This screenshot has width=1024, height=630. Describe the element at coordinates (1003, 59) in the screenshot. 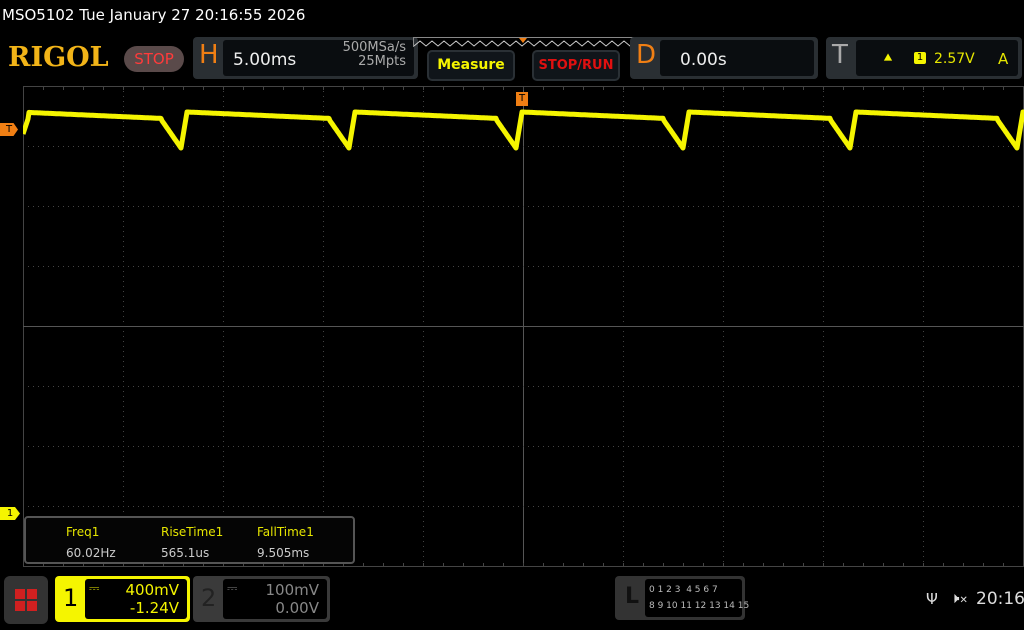

I see `trigger-mode: A` at that location.